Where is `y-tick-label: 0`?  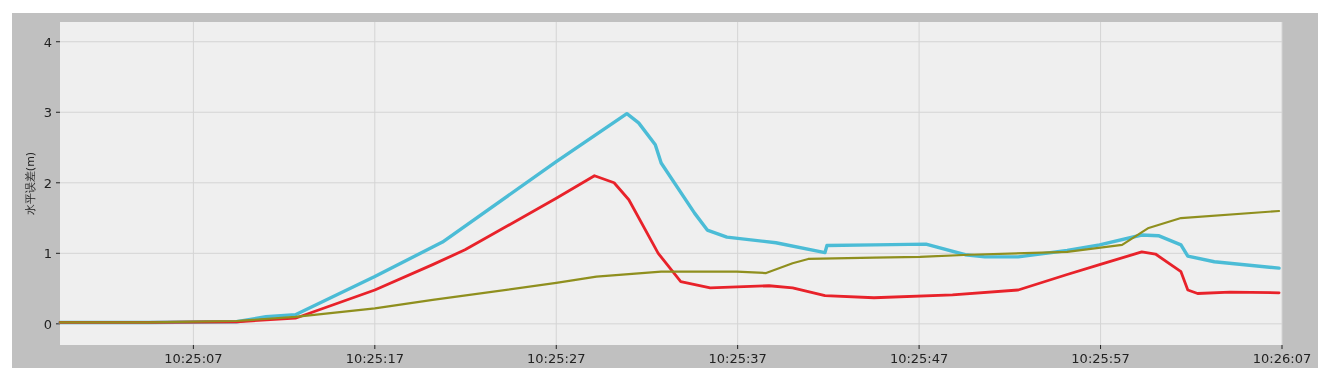 y-tick-label: 0 is located at coordinates (47, 324).